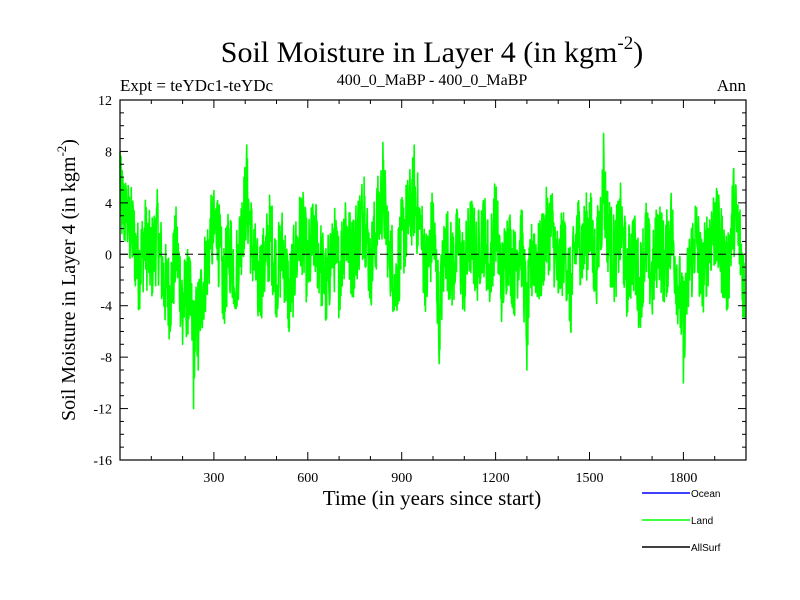 The width and height of the screenshot is (800, 600). Describe the element at coordinates (197, 85) in the screenshot. I see `subtitle-experiment: Expt = teYDc1-teYDc` at that location.